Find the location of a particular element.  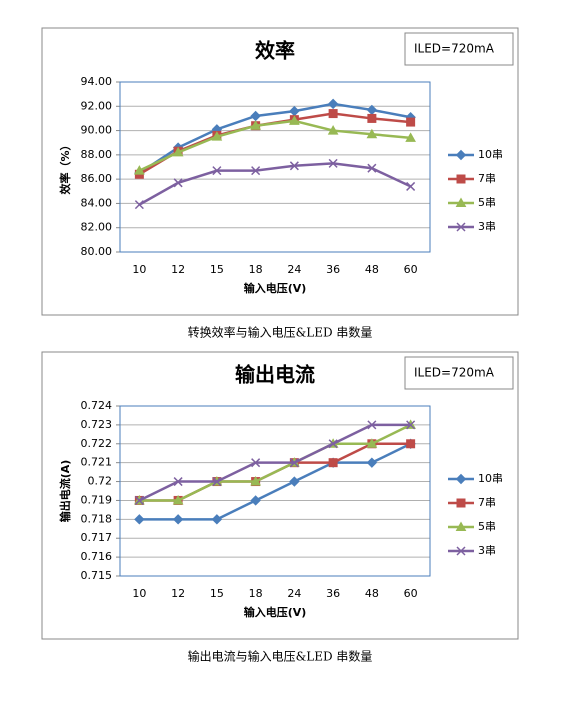

y-axis-label: 效率（%） is located at coordinates (65, 166).